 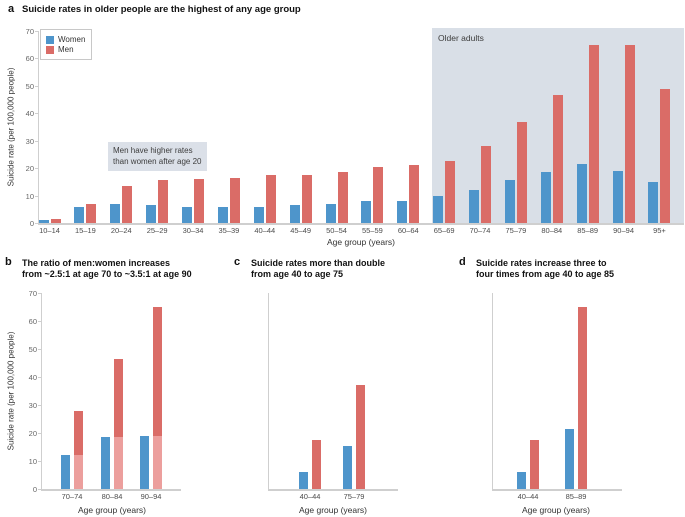 What do you see at coordinates (78, 449) in the screenshot?
I see `bar-men-b-70–74` at bounding box center [78, 449].